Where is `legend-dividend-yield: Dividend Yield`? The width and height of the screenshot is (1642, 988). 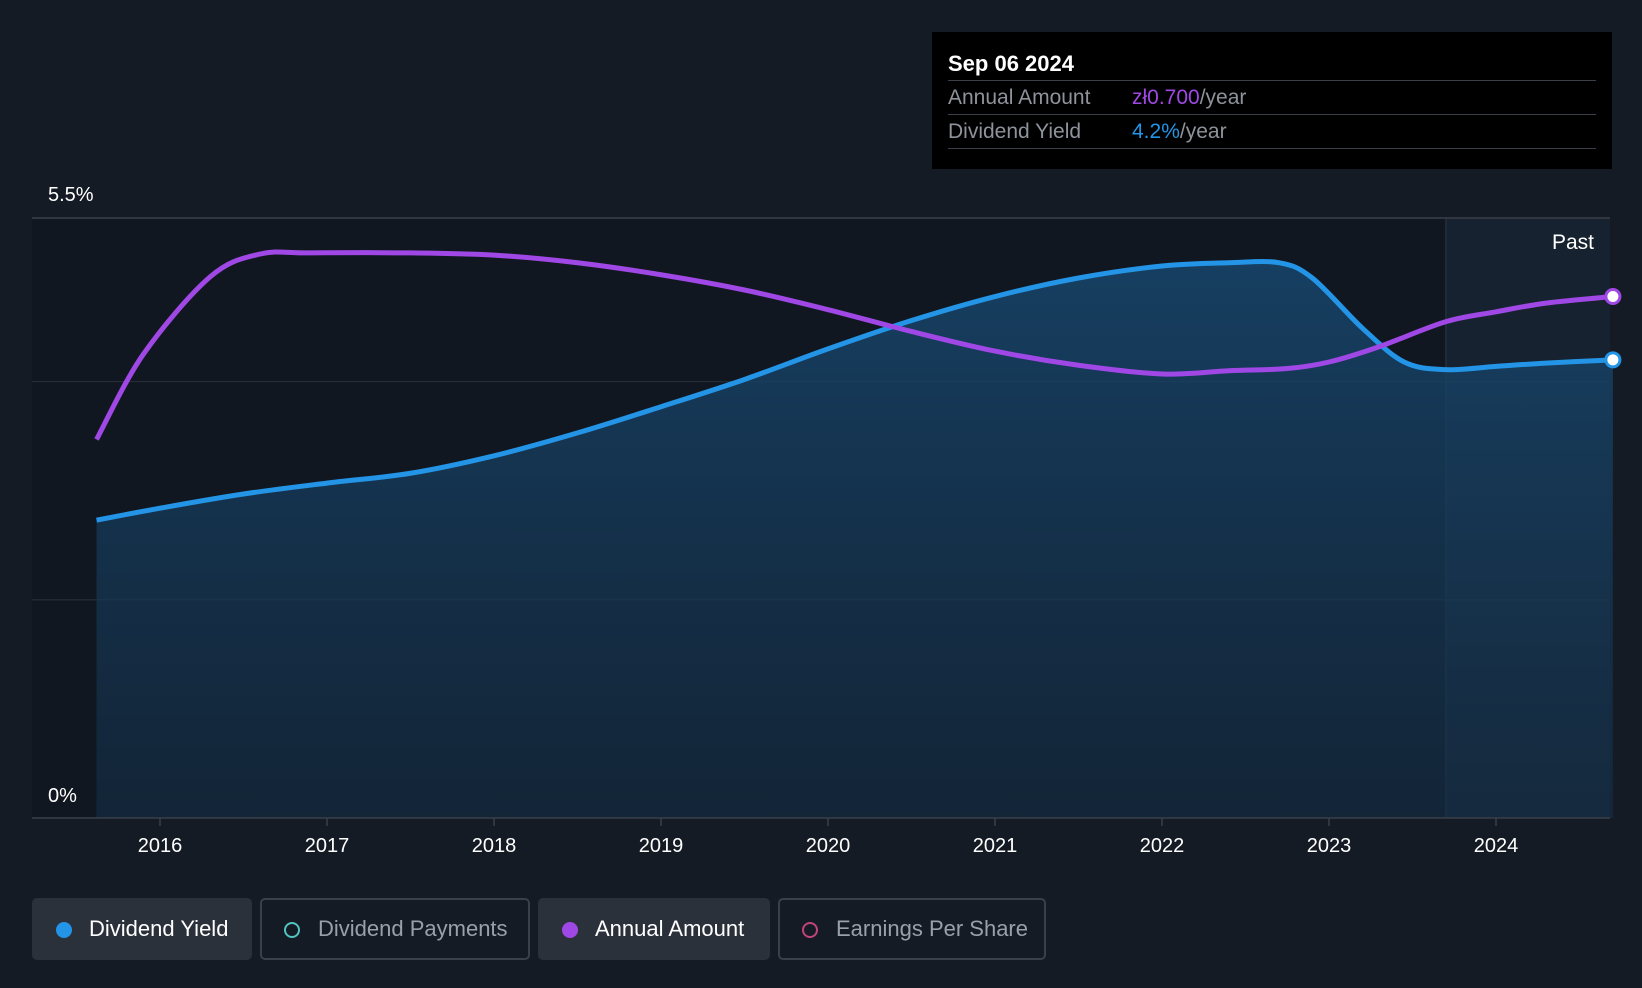
legend-dividend-yield: Dividend Yield is located at coordinates (142, 929).